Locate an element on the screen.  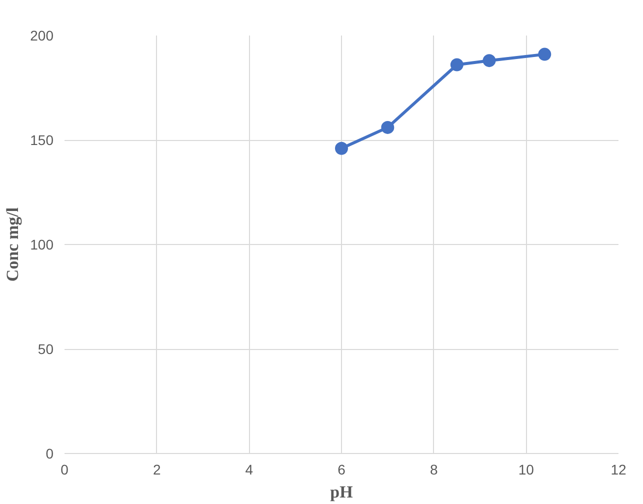
x-tick-label: 8 is located at coordinates (434, 470).